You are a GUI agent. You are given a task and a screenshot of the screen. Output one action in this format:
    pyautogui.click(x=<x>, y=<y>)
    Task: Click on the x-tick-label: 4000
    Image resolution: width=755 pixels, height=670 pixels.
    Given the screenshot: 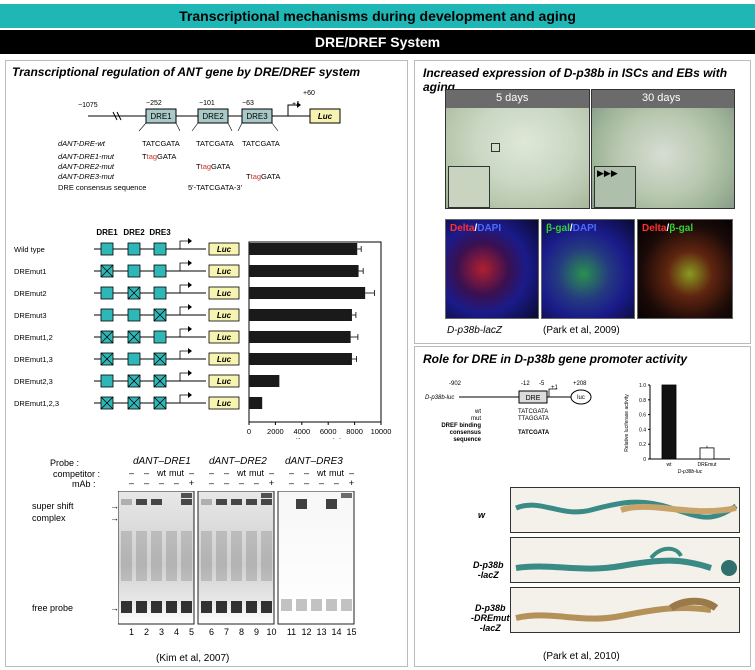 What is the action you would take?
    pyautogui.click(x=301, y=431)
    